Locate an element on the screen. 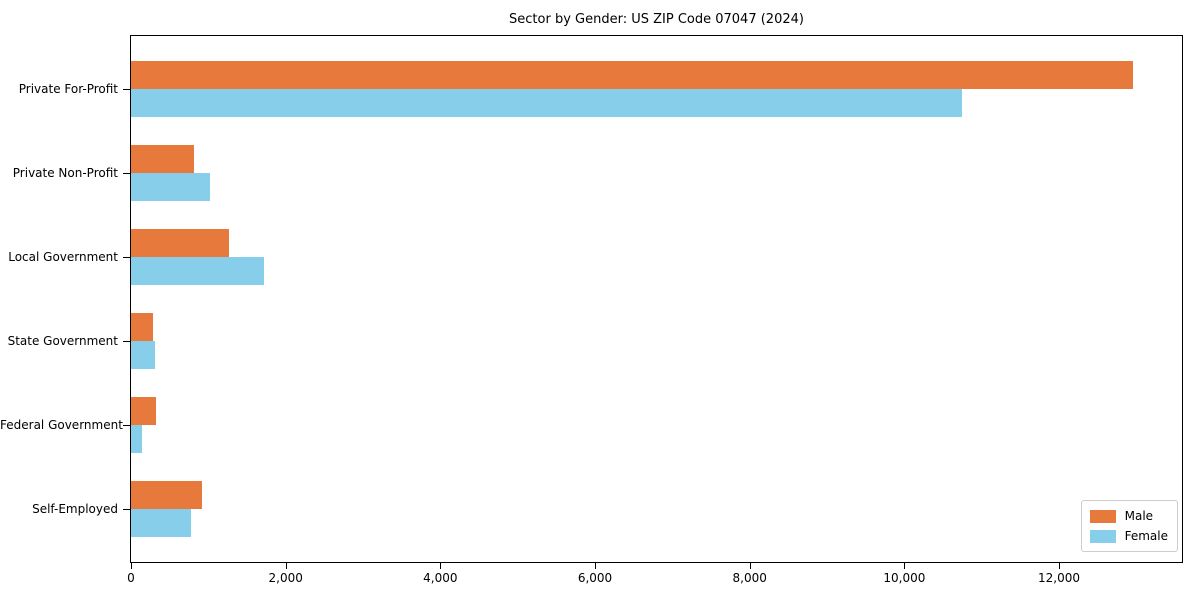  xtick-label-2: 4,000 is located at coordinates (440, 578).